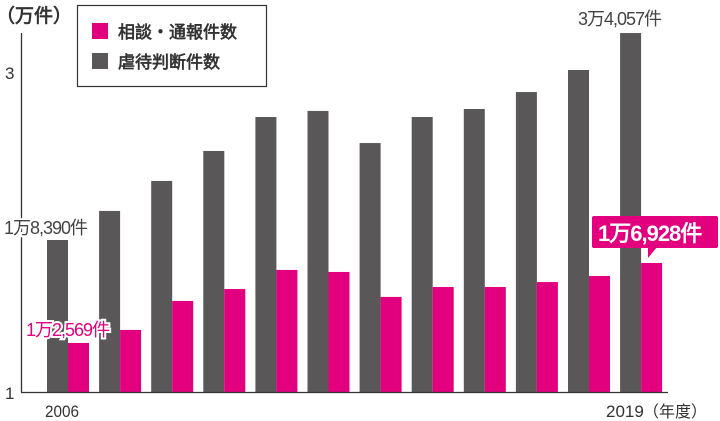 The height and width of the screenshot is (421, 720). I want to click on x-unit-label: （年度）, so click(675, 412).